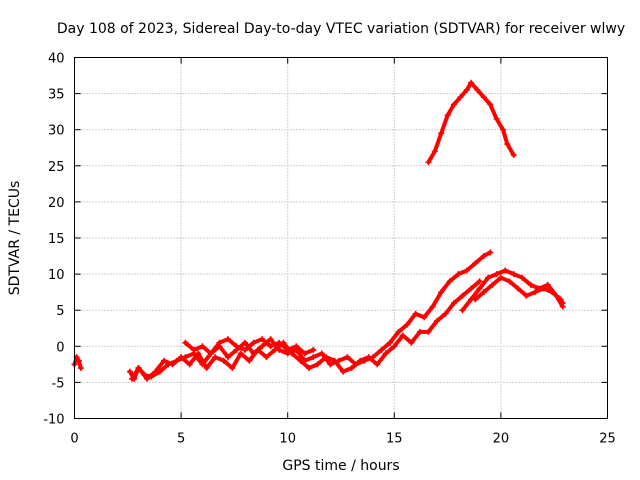 The image size is (640, 480). Describe the element at coordinates (56, 167) in the screenshot. I see `y-tick-label: 25` at that location.